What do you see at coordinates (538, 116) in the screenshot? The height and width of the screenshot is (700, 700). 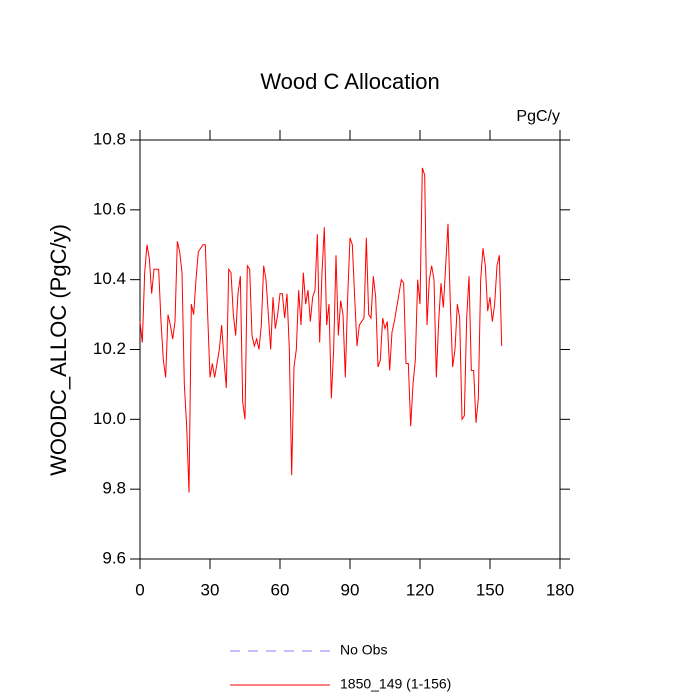 I see `units-label: PgC/y` at bounding box center [538, 116].